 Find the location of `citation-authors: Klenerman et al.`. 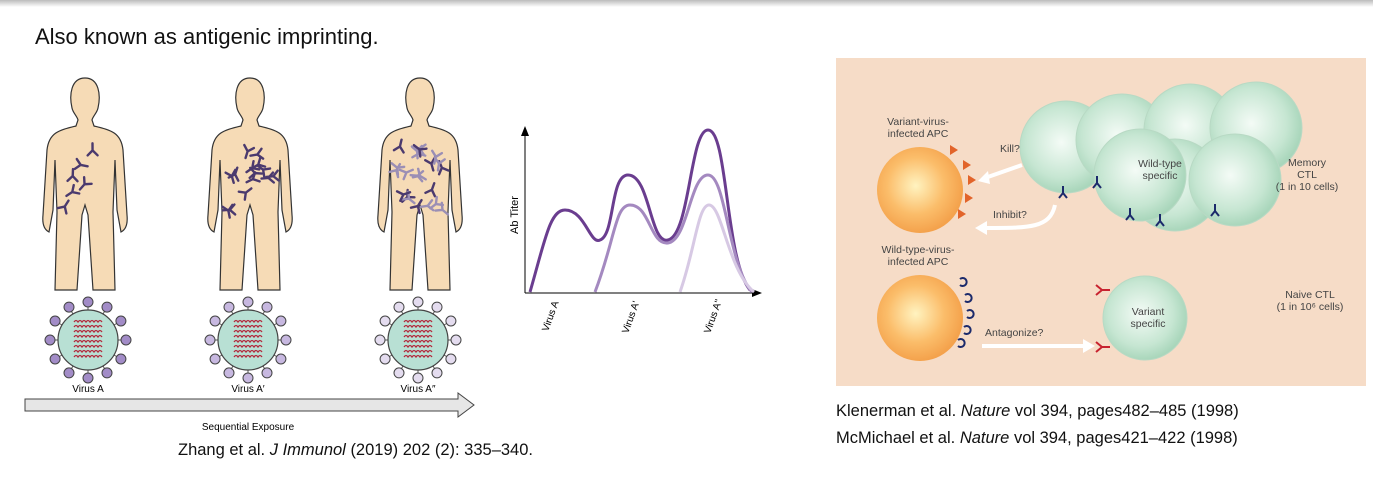

citation-authors: Klenerman et al. is located at coordinates (896, 411).